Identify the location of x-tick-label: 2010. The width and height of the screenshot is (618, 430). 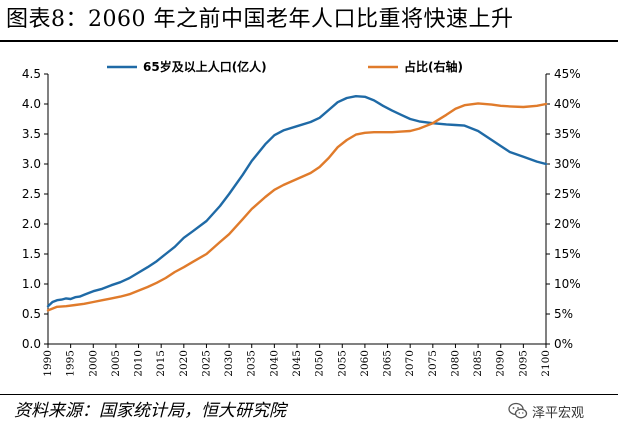
(139, 363).